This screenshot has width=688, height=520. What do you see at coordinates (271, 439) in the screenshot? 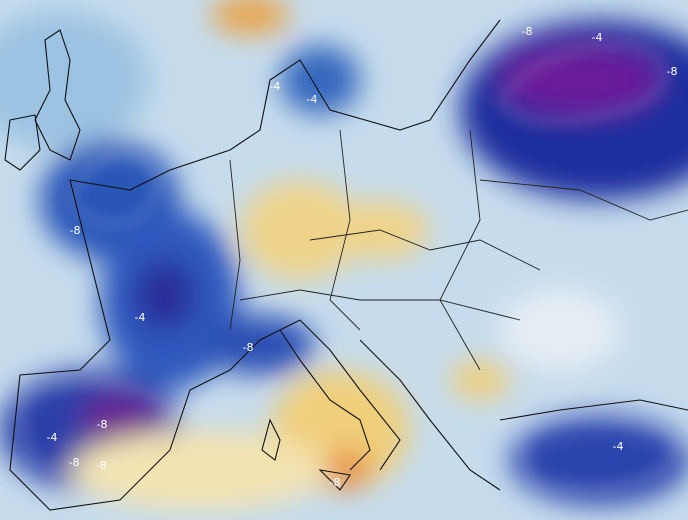
I see `sardinia` at bounding box center [271, 439].